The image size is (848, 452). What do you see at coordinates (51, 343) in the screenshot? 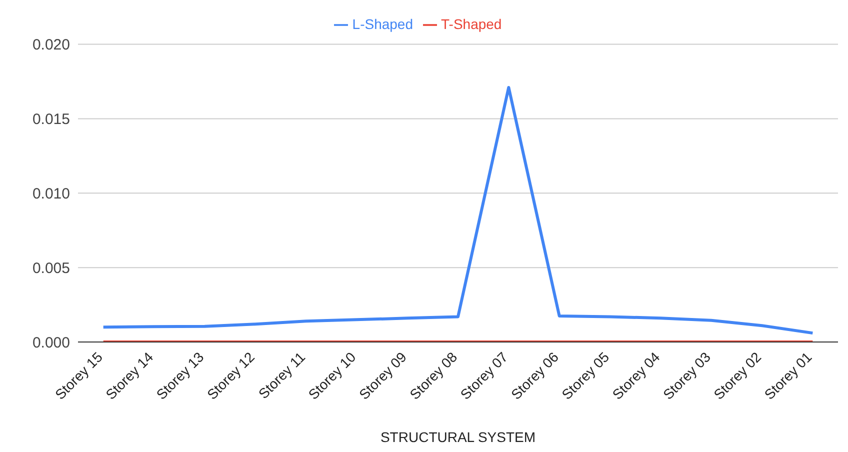
I see `y-tick-label: 0.000` at bounding box center [51, 343].